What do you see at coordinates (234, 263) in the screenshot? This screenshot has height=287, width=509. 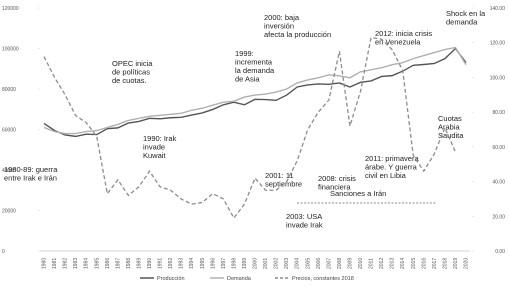 I see `x-tick-label: 1998` at bounding box center [234, 263].